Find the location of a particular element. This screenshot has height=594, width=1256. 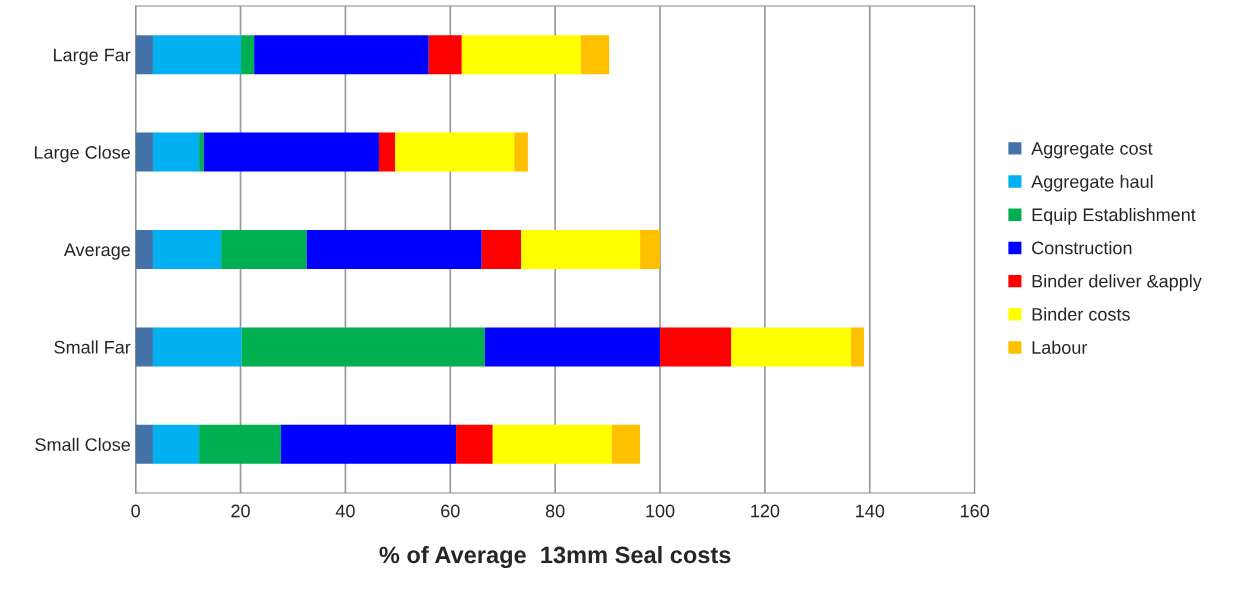

legend-label: Construction is located at coordinates (1082, 248).